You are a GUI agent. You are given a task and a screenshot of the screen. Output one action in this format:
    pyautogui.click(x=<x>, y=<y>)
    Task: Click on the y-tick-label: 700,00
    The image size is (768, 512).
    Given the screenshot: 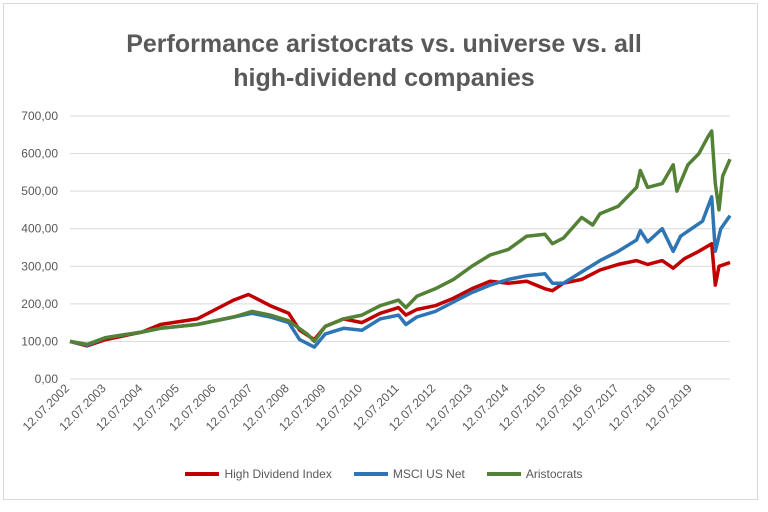 What is the action you would take?
    pyautogui.click(x=39, y=116)
    